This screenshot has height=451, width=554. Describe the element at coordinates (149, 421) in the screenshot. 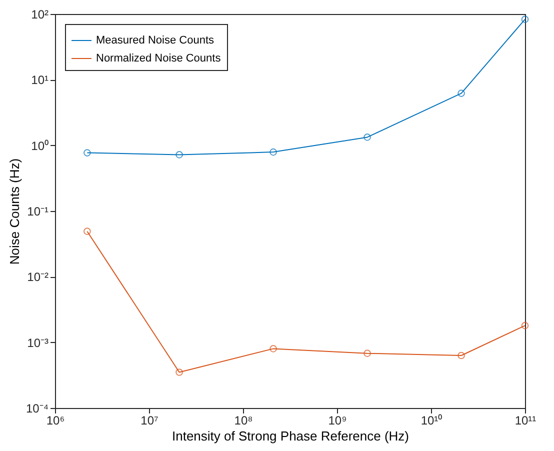

I see `x-tick-label: 10⁷` at that location.